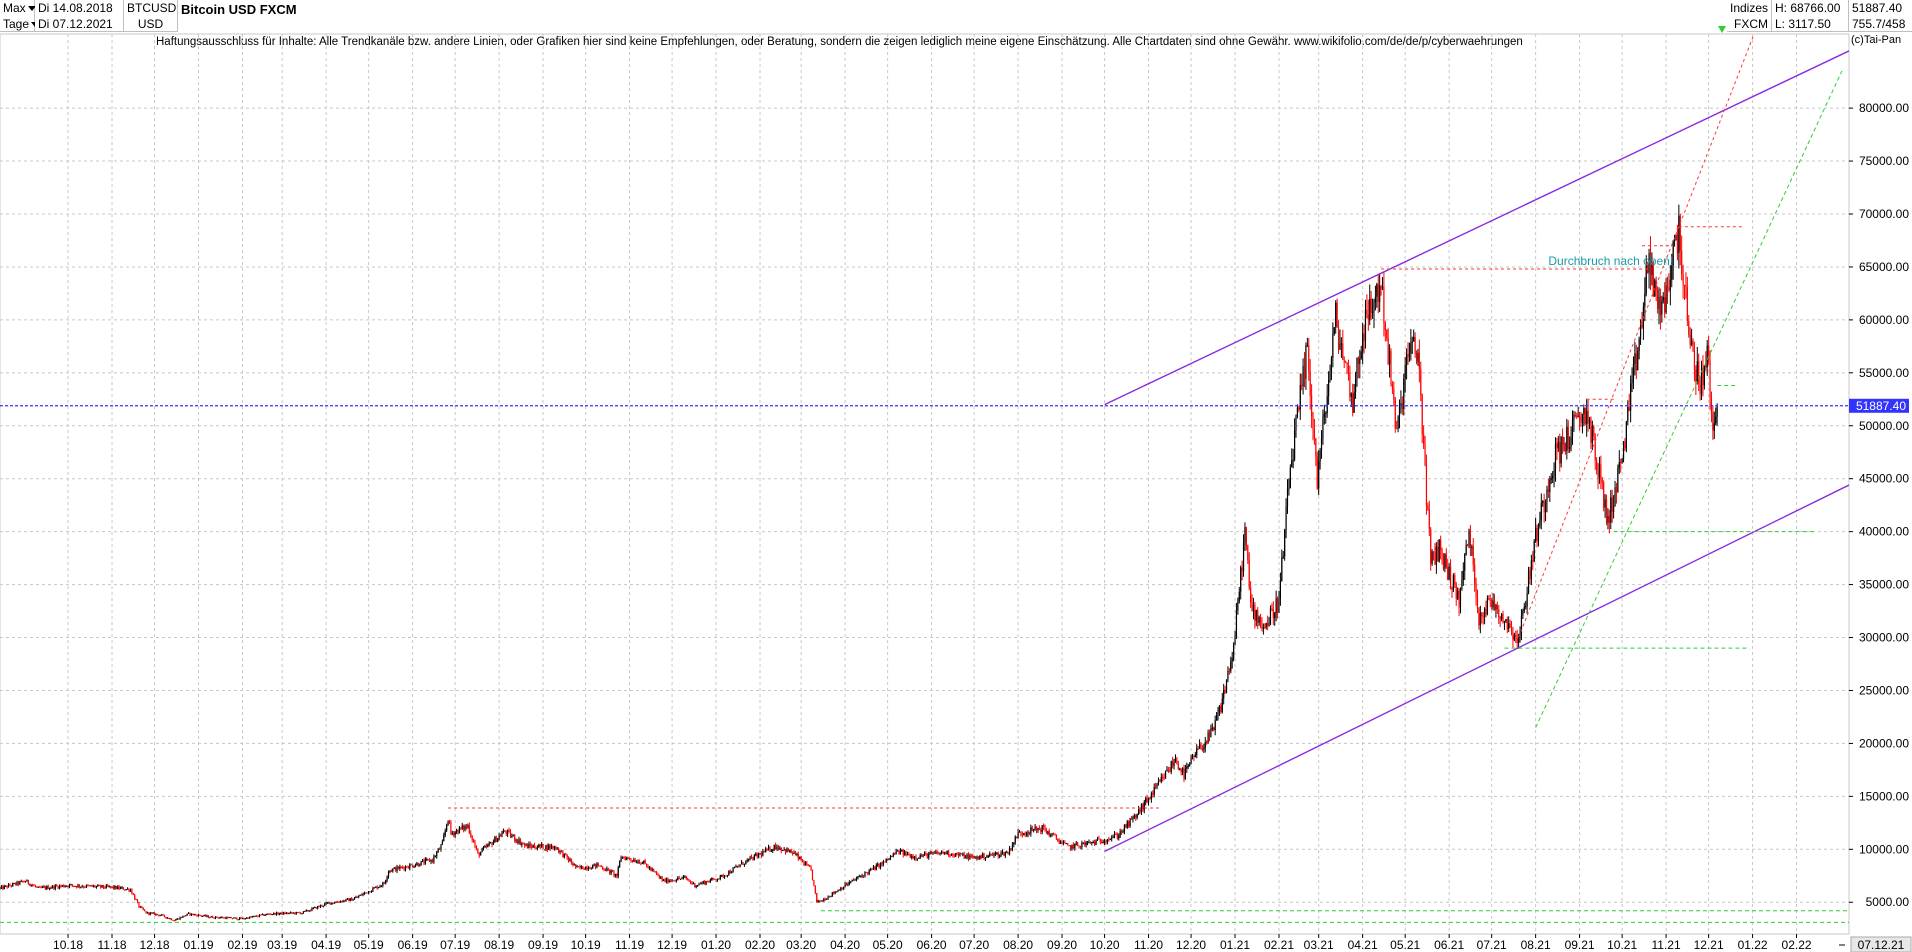 This screenshot has width=1912, height=952. What do you see at coordinates (1876, 40) in the screenshot?
I see `copyright-text: (c)Tai-Pan` at bounding box center [1876, 40].